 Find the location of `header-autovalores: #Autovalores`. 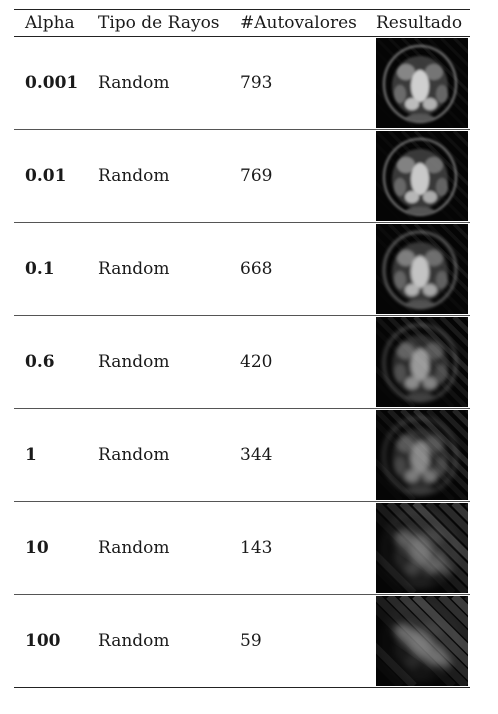

header-autovalores: #Autovalores is located at coordinates (298, 23).